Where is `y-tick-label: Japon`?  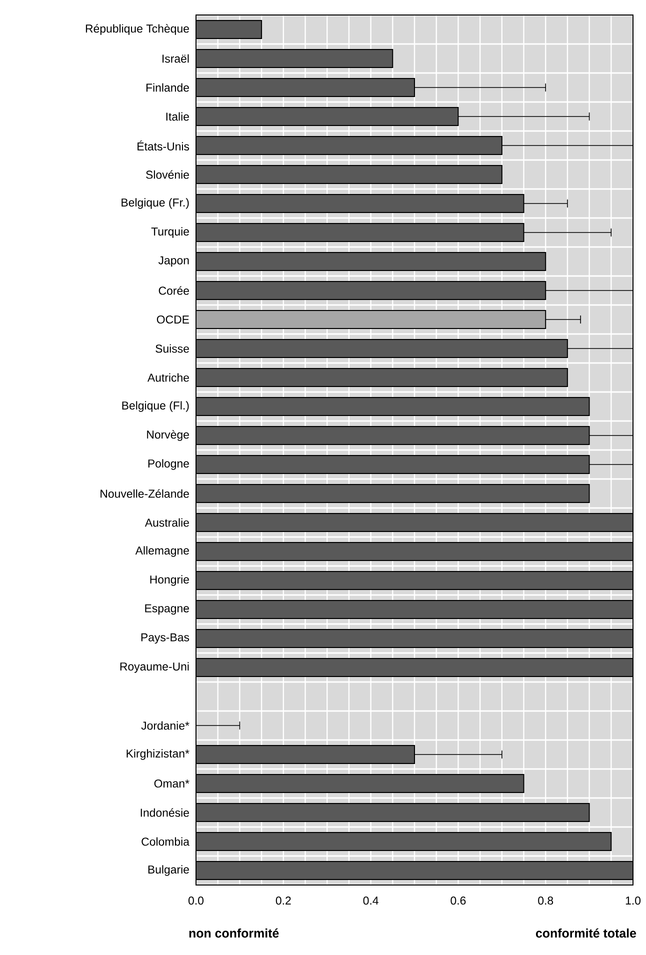 y-tick-label: Japon is located at coordinates (173, 261).